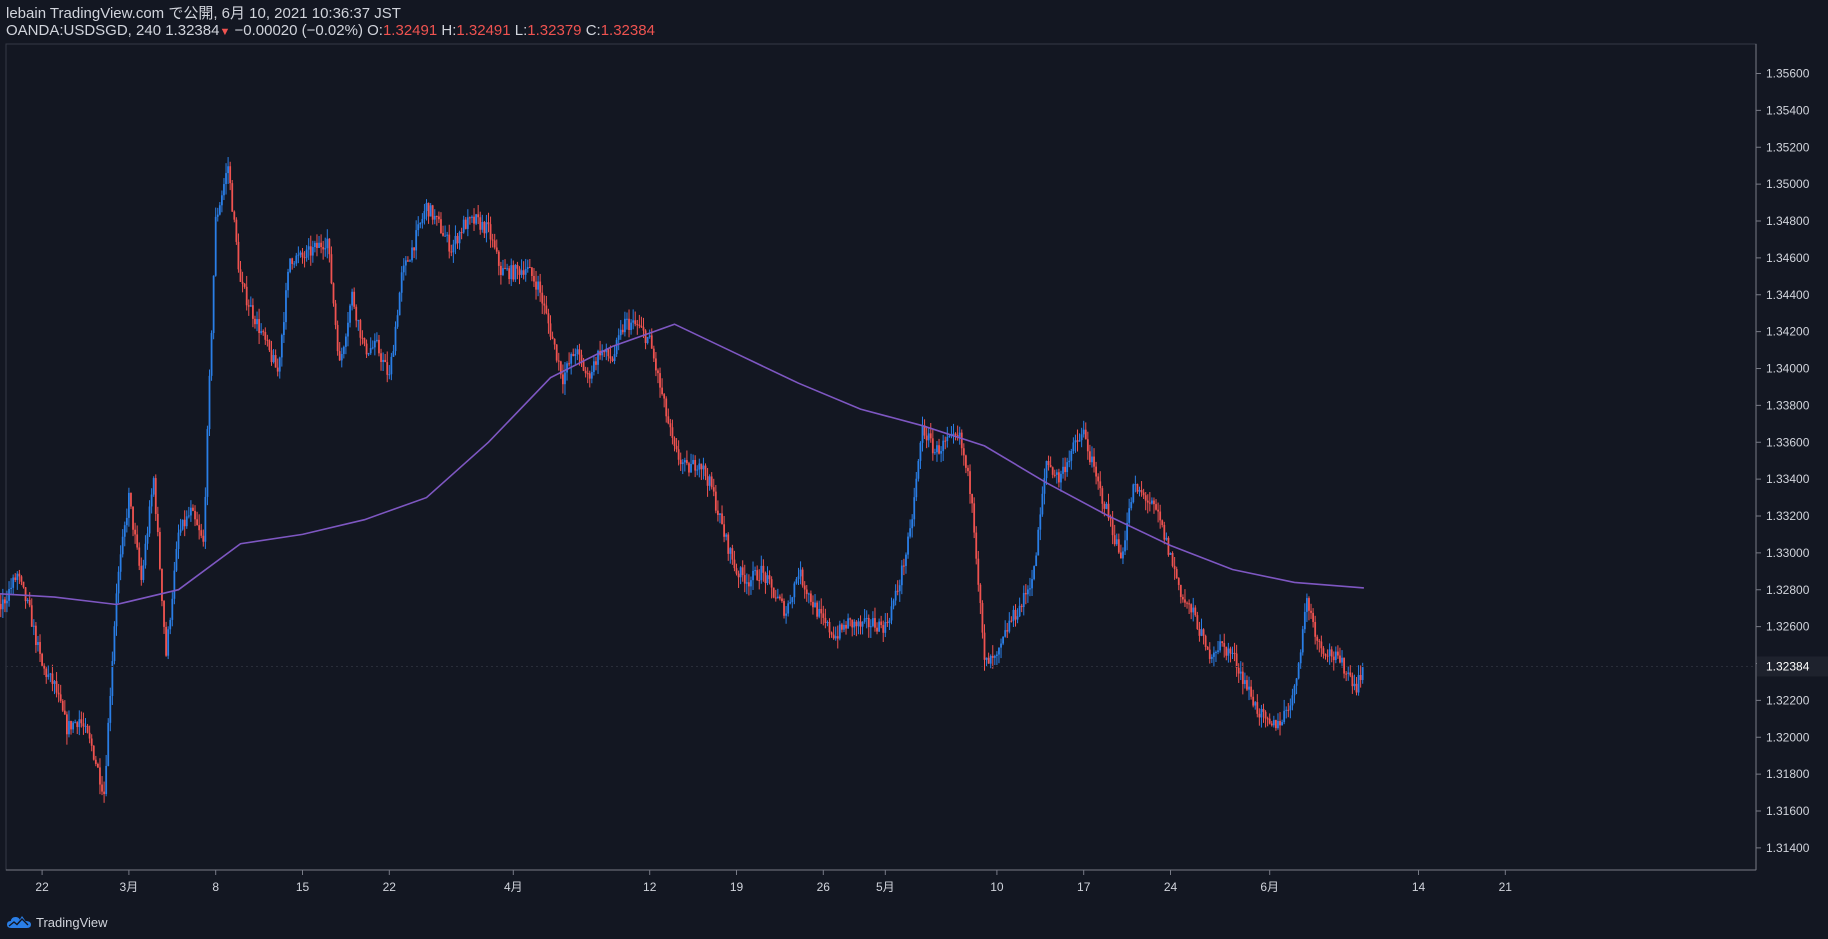  I want to click on y-tick-label: 1.35400, so click(1788, 110).